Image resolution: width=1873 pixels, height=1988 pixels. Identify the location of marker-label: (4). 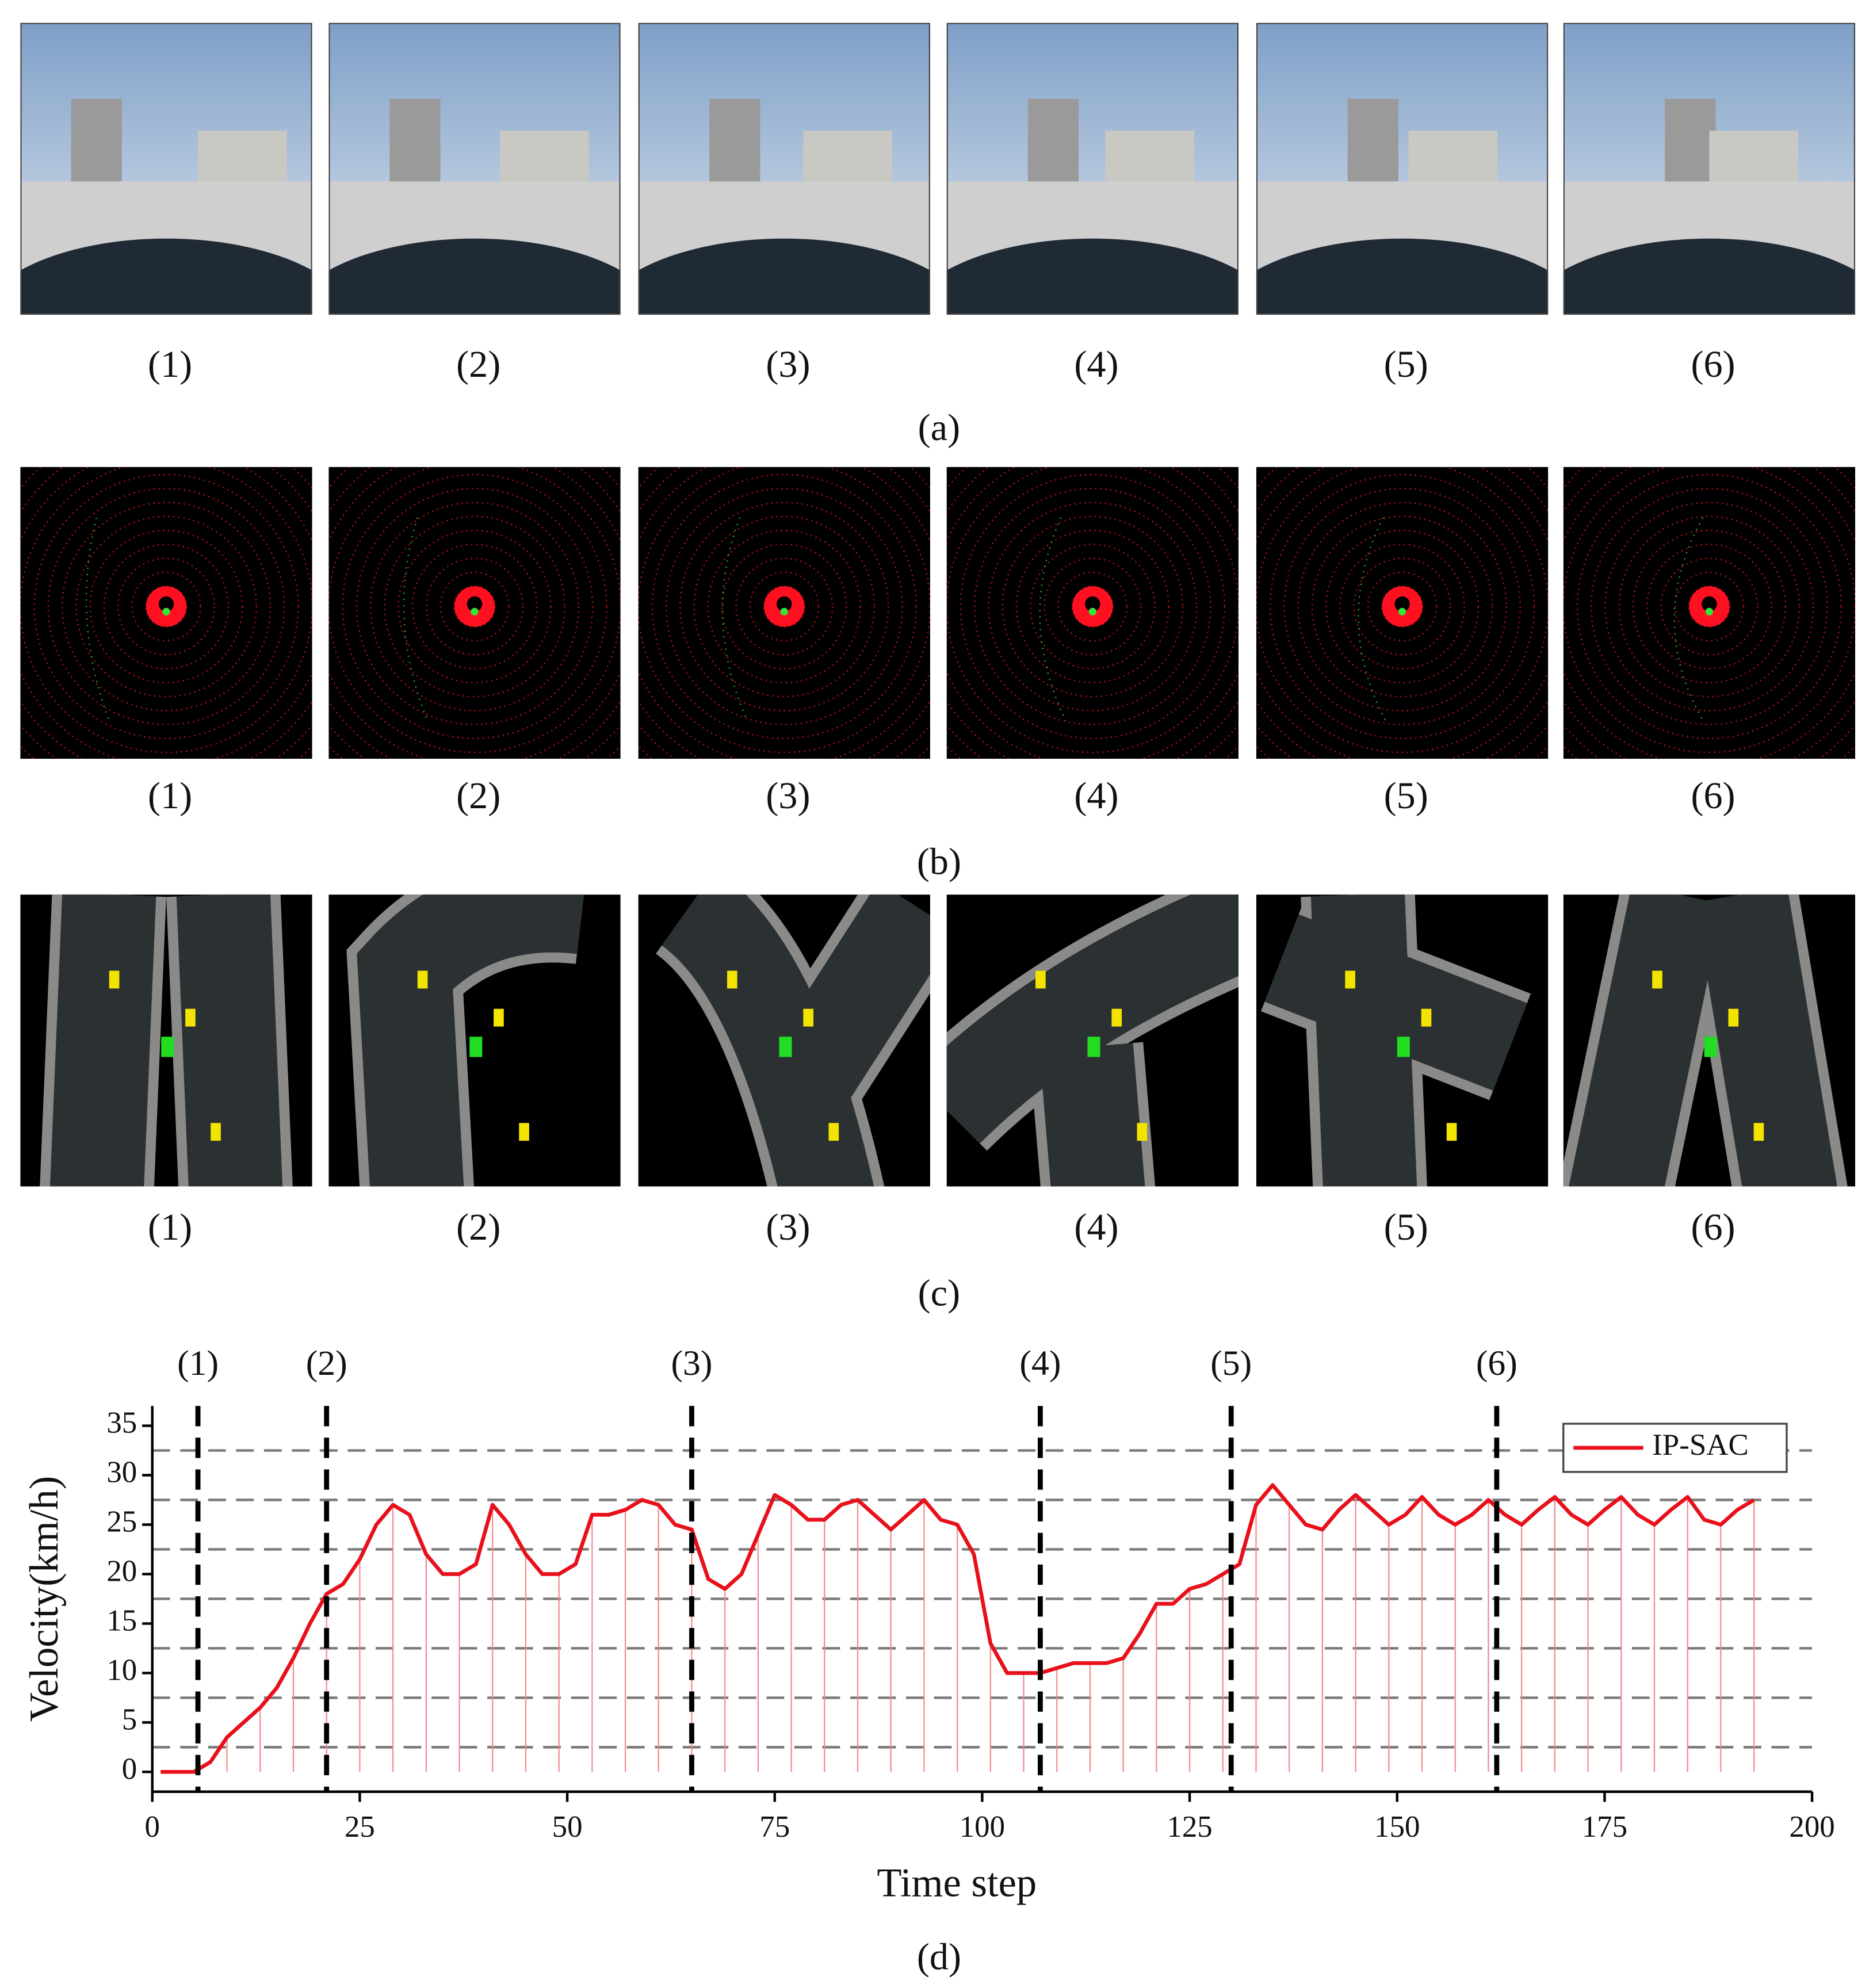
(1040, 1363).